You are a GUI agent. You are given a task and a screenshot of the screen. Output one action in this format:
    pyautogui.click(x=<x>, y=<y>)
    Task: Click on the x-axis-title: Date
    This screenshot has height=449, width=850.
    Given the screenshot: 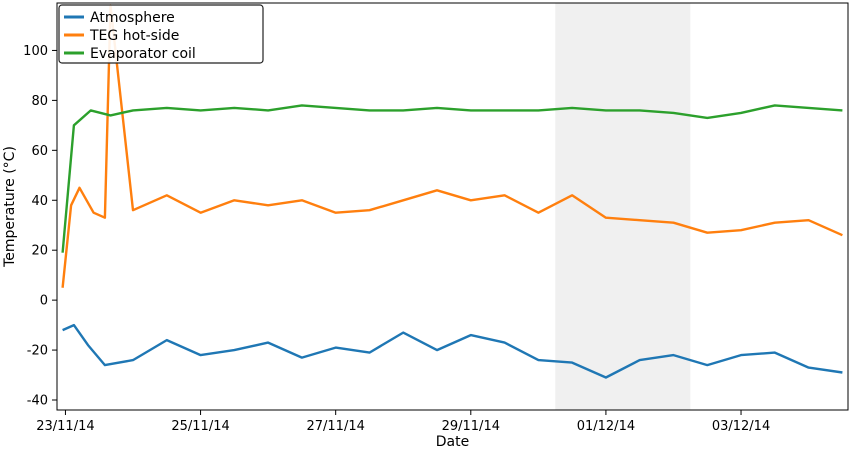 What is the action you would take?
    pyautogui.click(x=452, y=441)
    